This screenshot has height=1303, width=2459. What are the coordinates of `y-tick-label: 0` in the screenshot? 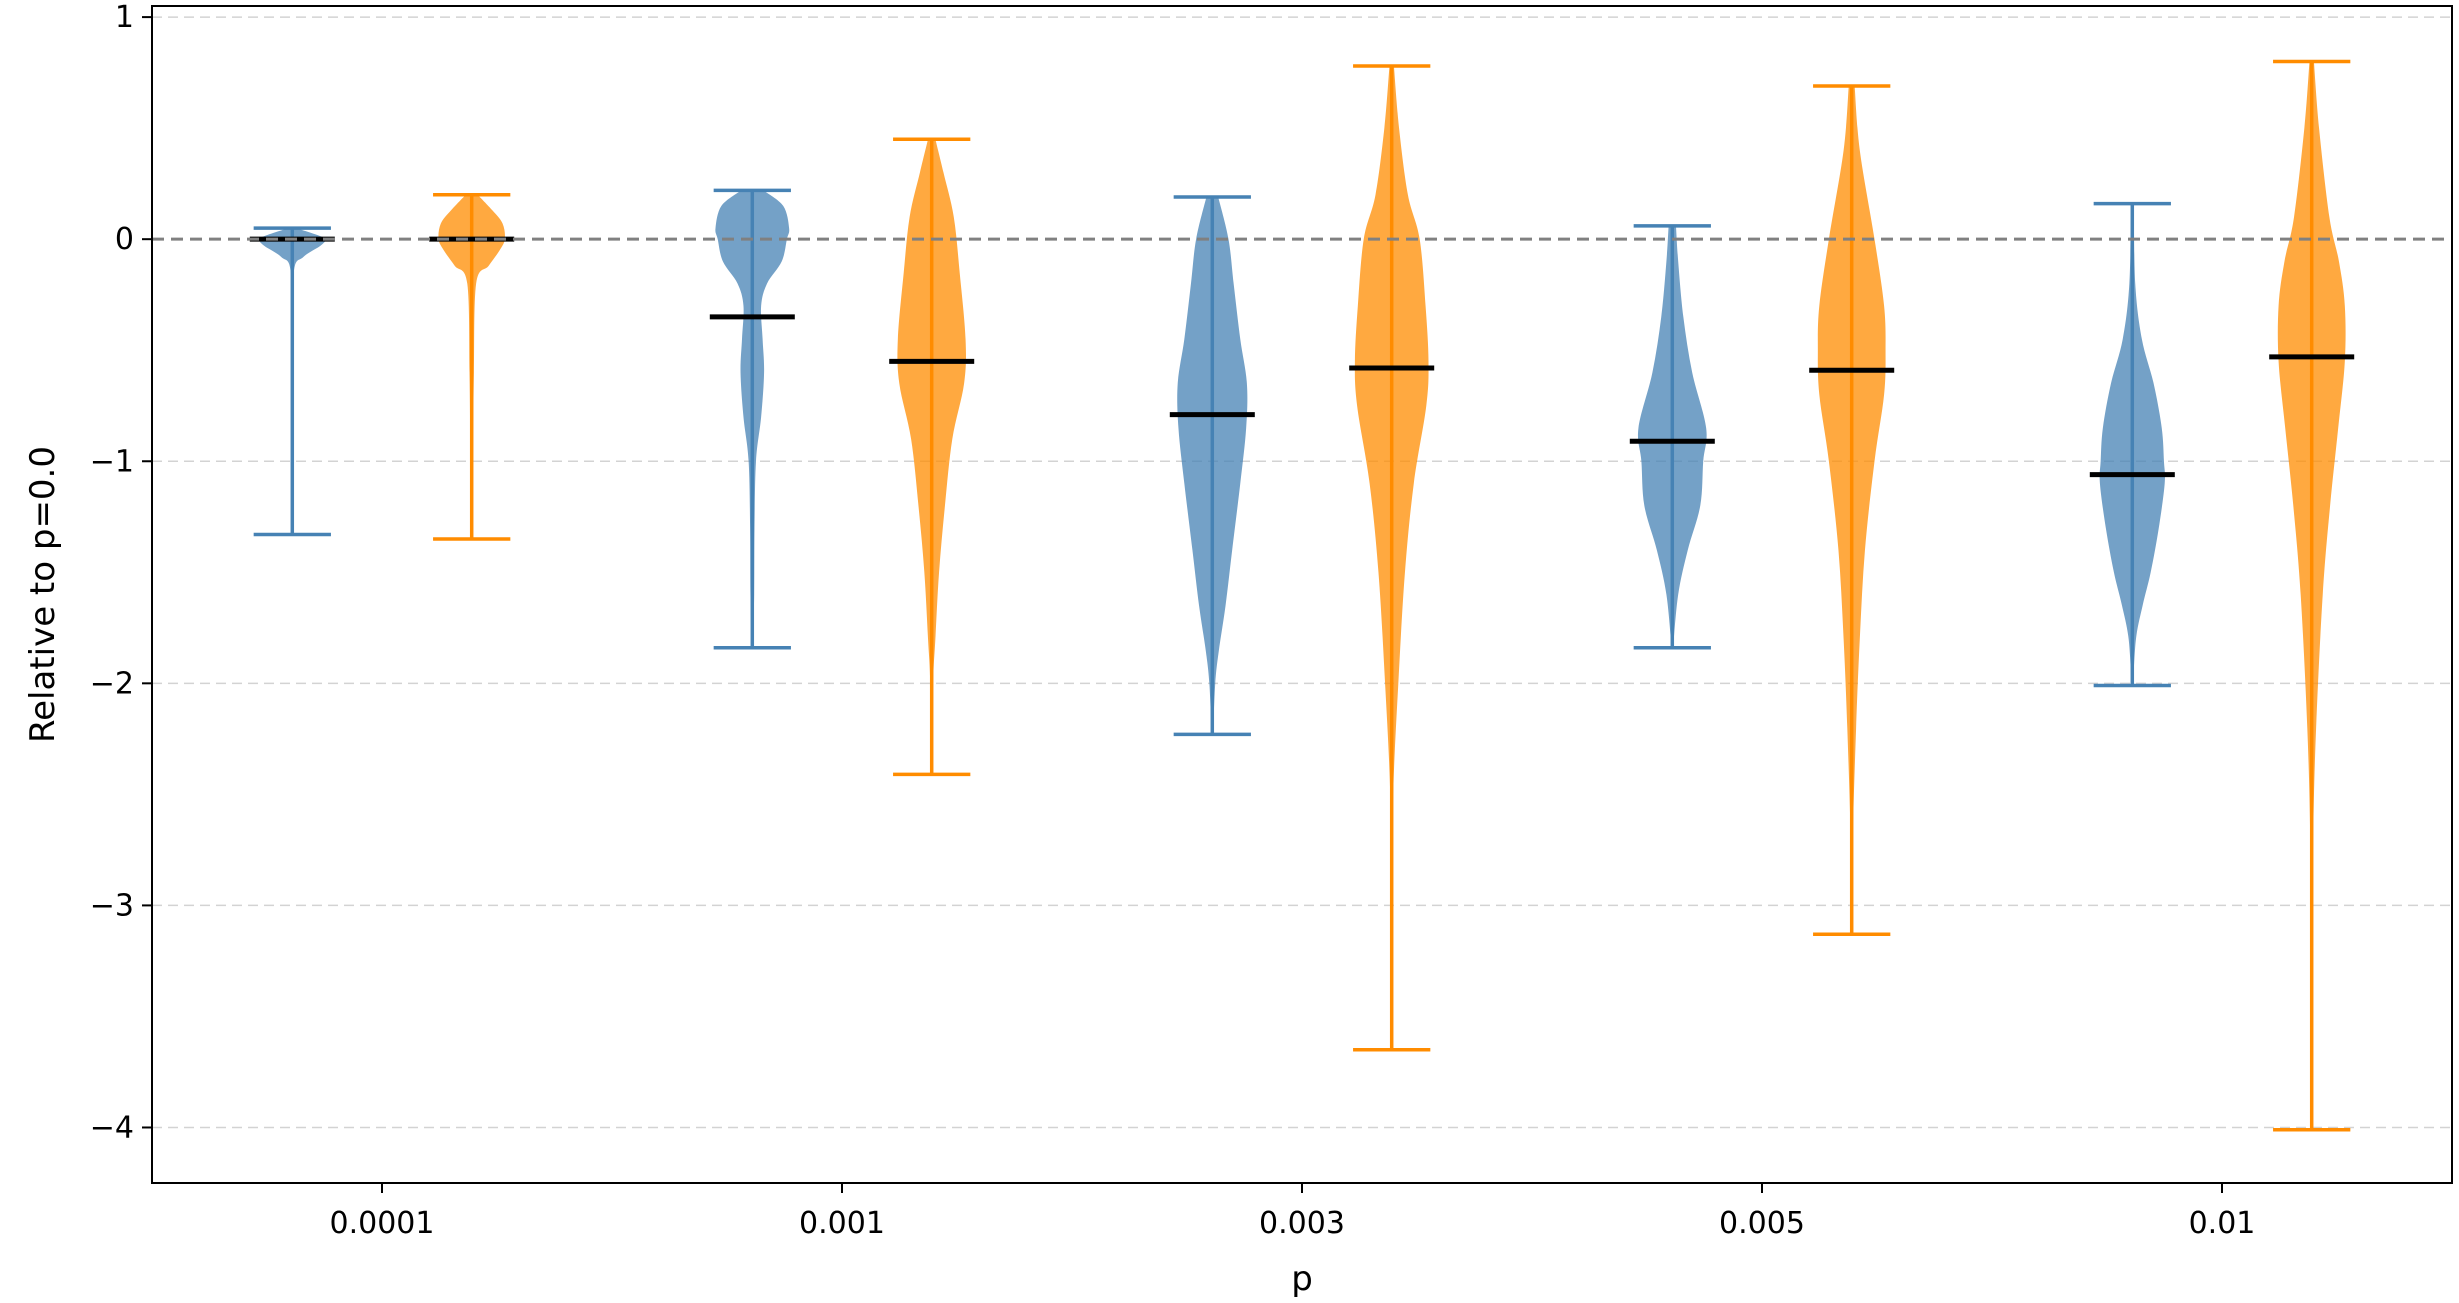 It's located at (124, 239).